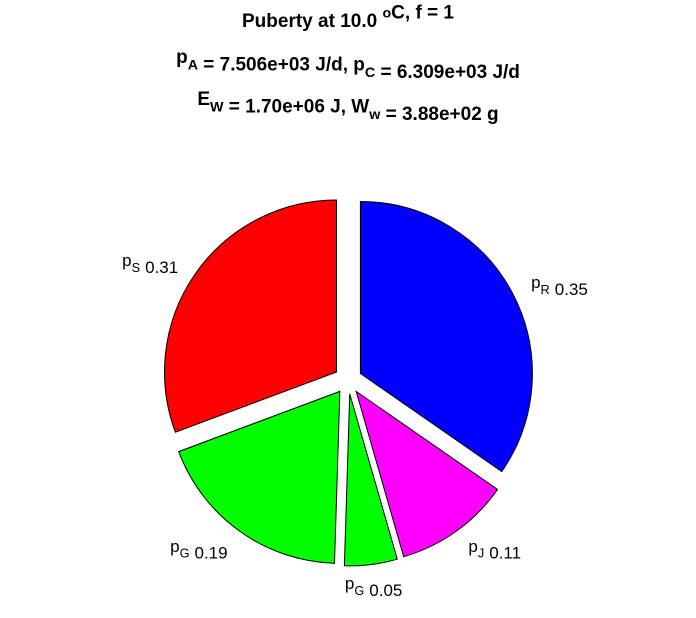  I want to click on superscript: o, so click(386, 13).